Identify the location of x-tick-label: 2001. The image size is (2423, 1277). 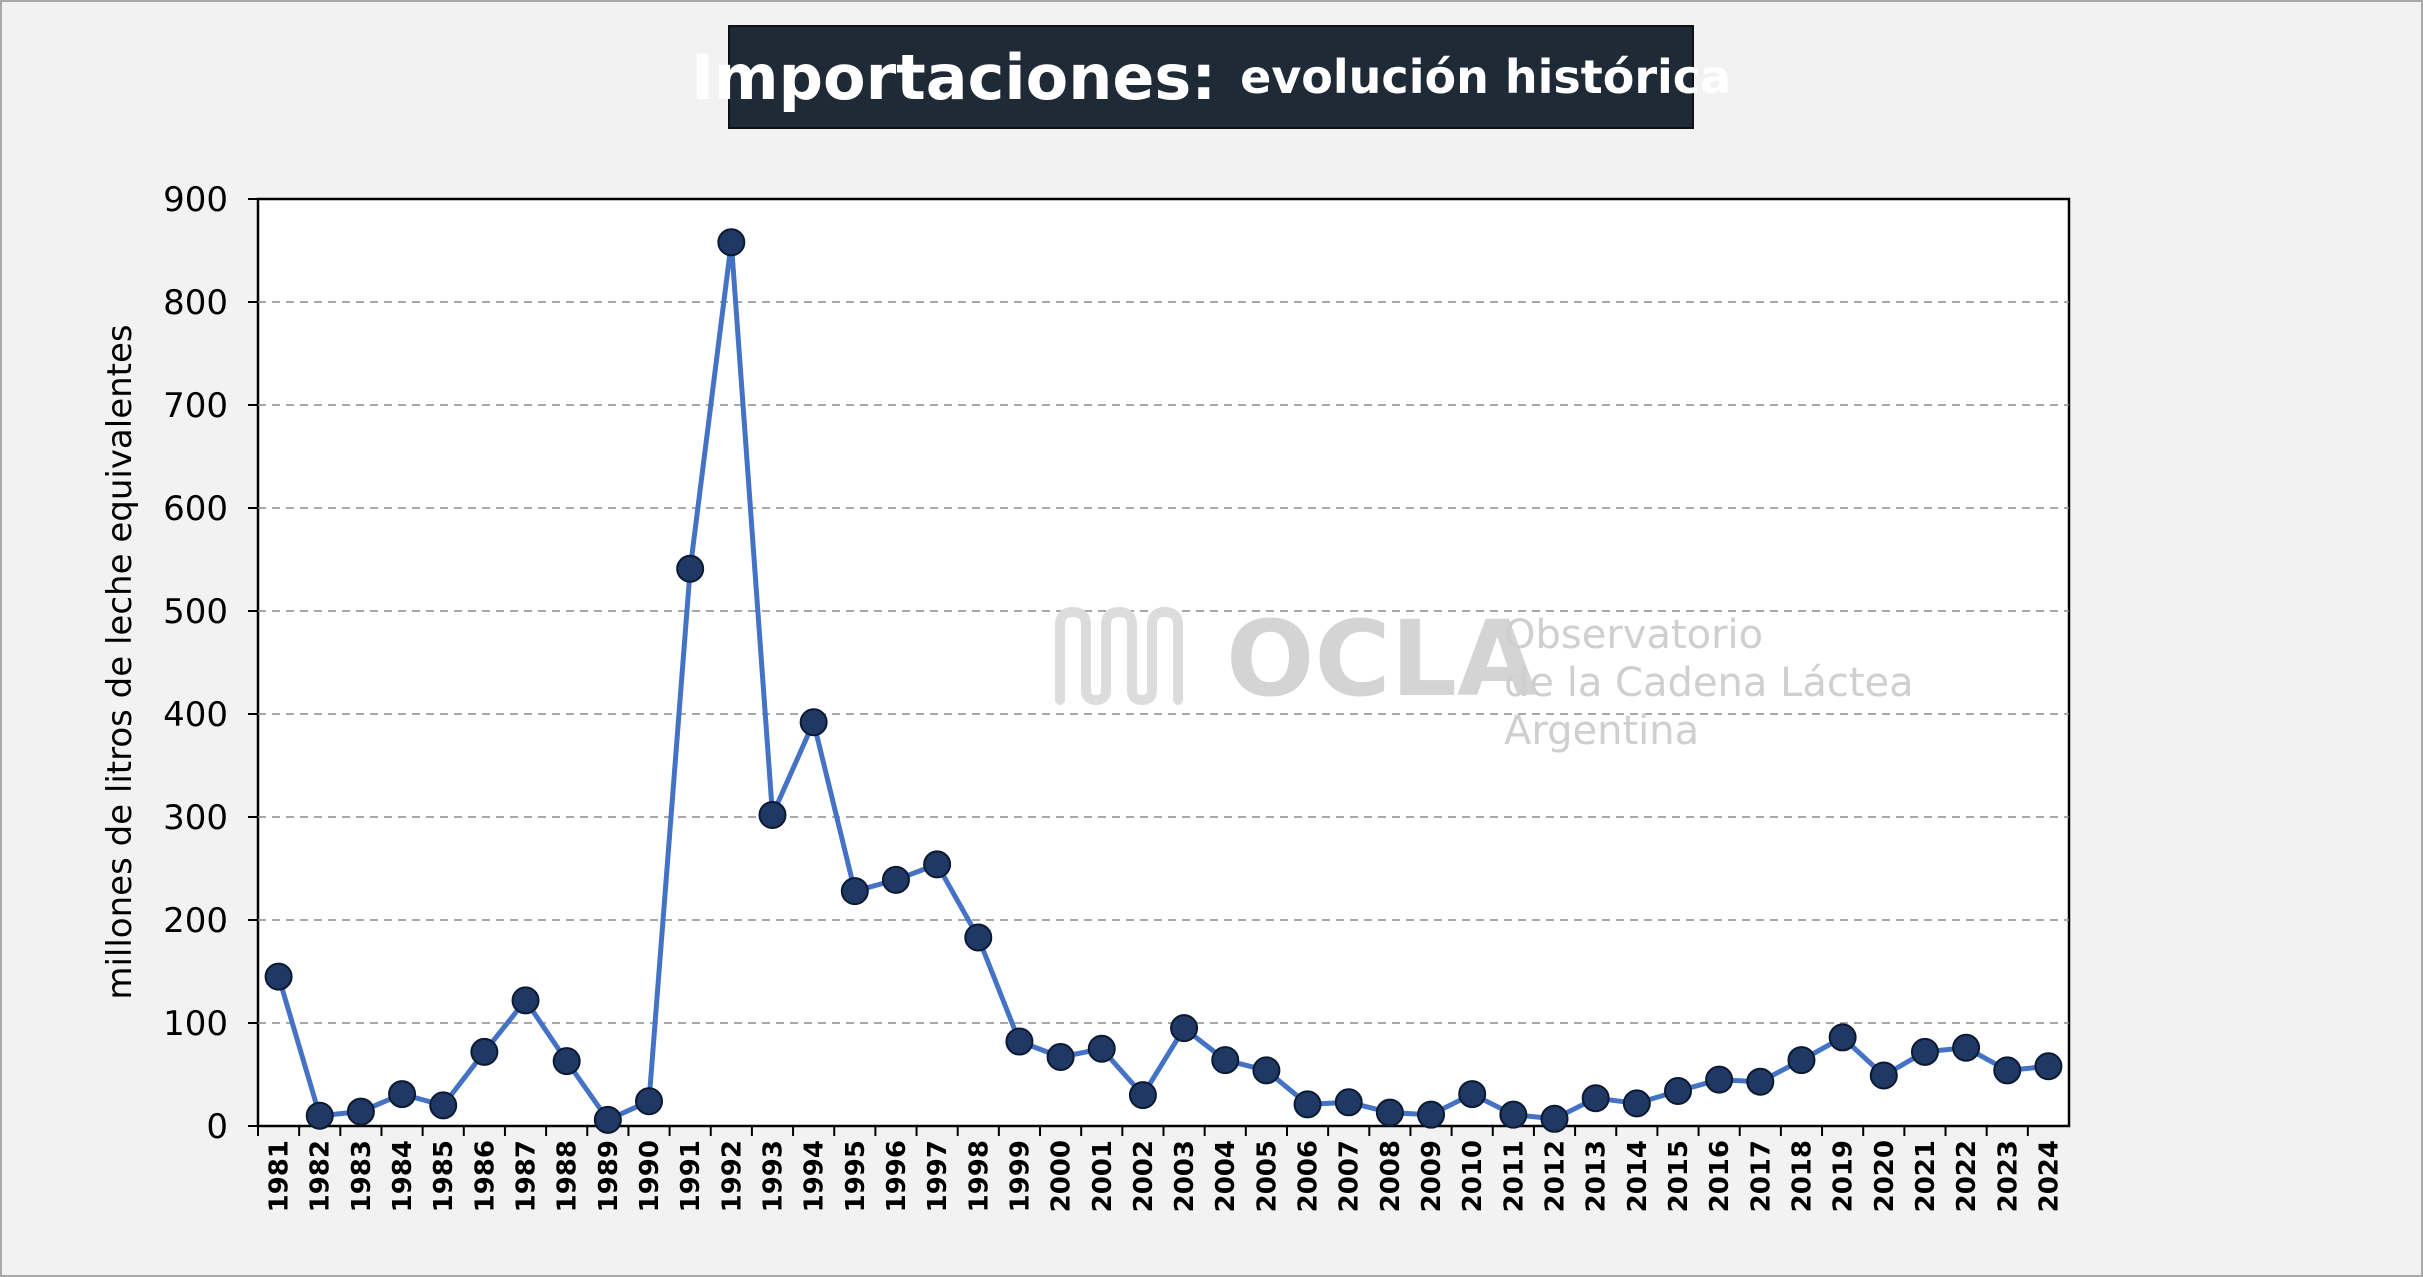
(1103, 1176).